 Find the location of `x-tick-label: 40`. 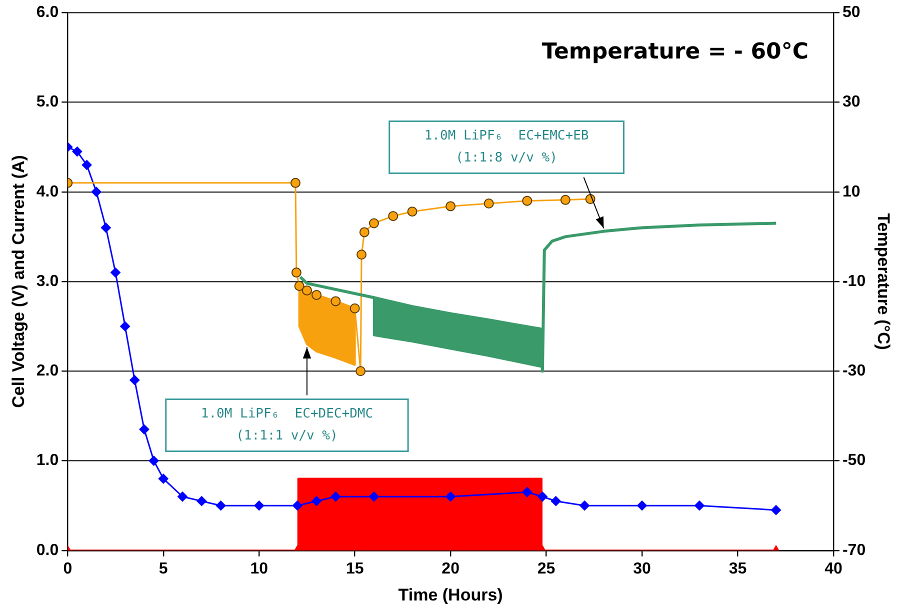

x-tick-label: 40 is located at coordinates (833, 569).